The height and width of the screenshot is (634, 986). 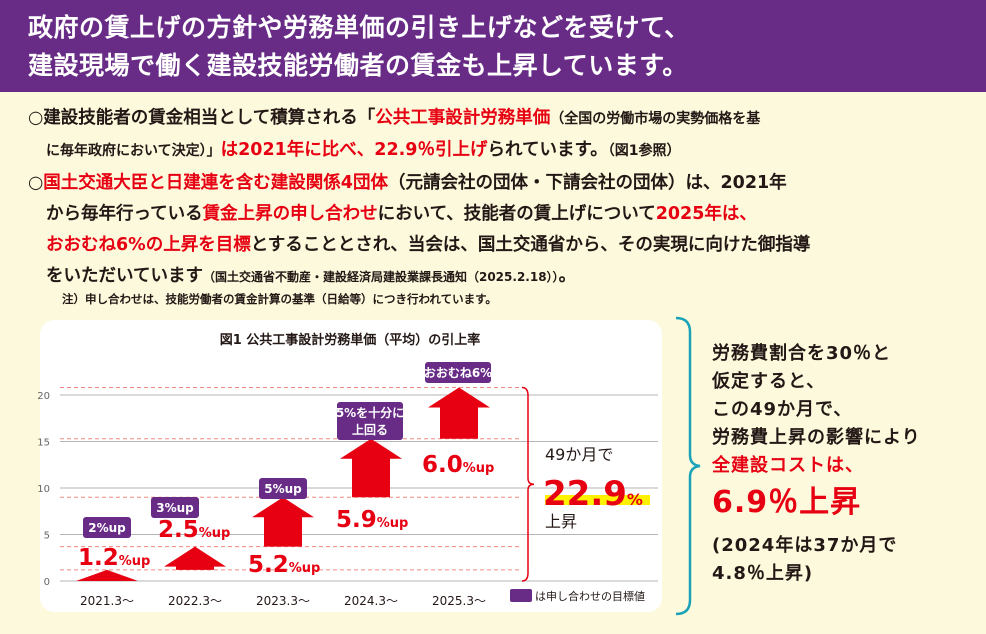 What do you see at coordinates (530, 245) in the screenshot?
I see `text: とすることとされ、当会は、国土交通省から、その実現に向けた御指導` at bounding box center [530, 245].